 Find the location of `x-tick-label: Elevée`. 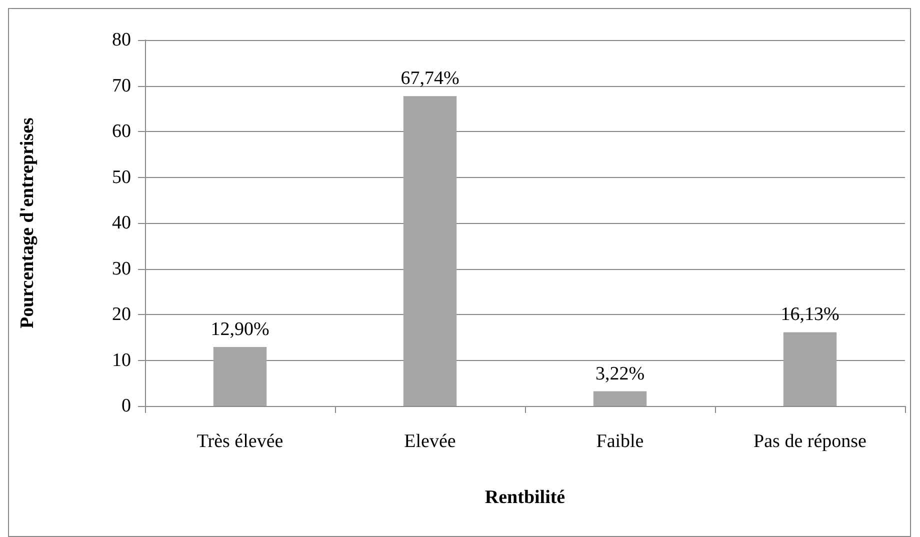

x-tick-label: Elevée is located at coordinates (430, 441).